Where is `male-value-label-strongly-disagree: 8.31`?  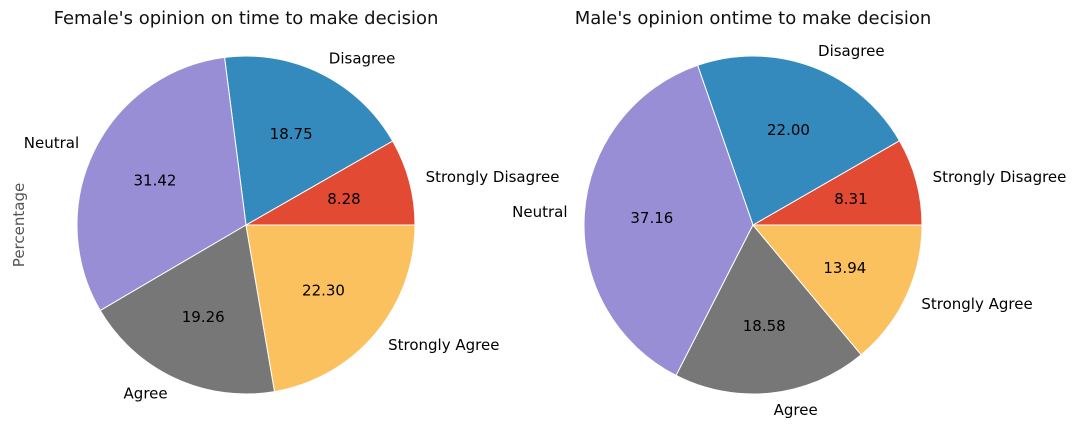
male-value-label-strongly-disagree: 8.31 is located at coordinates (850, 199).